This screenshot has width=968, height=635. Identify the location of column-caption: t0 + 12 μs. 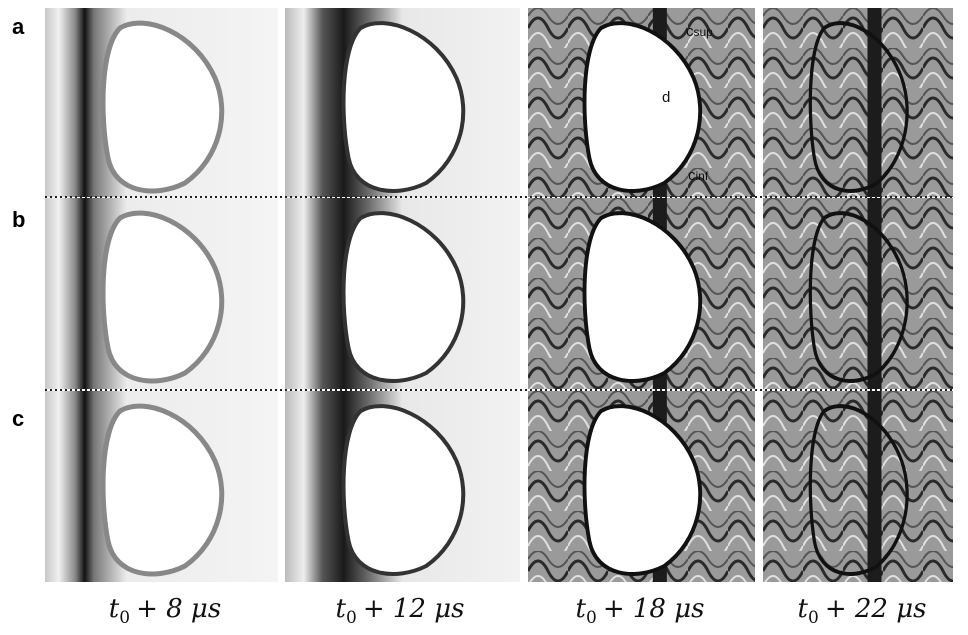
(400, 611).